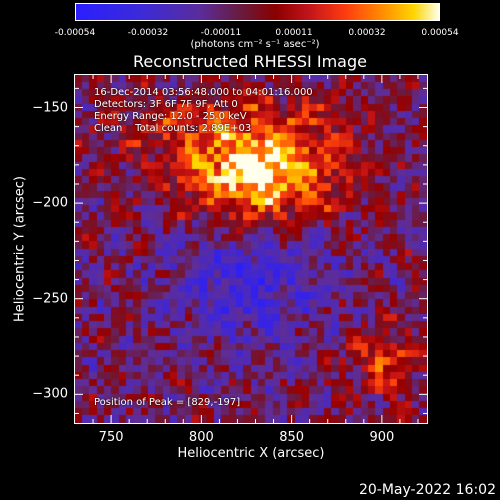  I want to click on colorbar-tick-label: -0.00011, so click(221, 33).